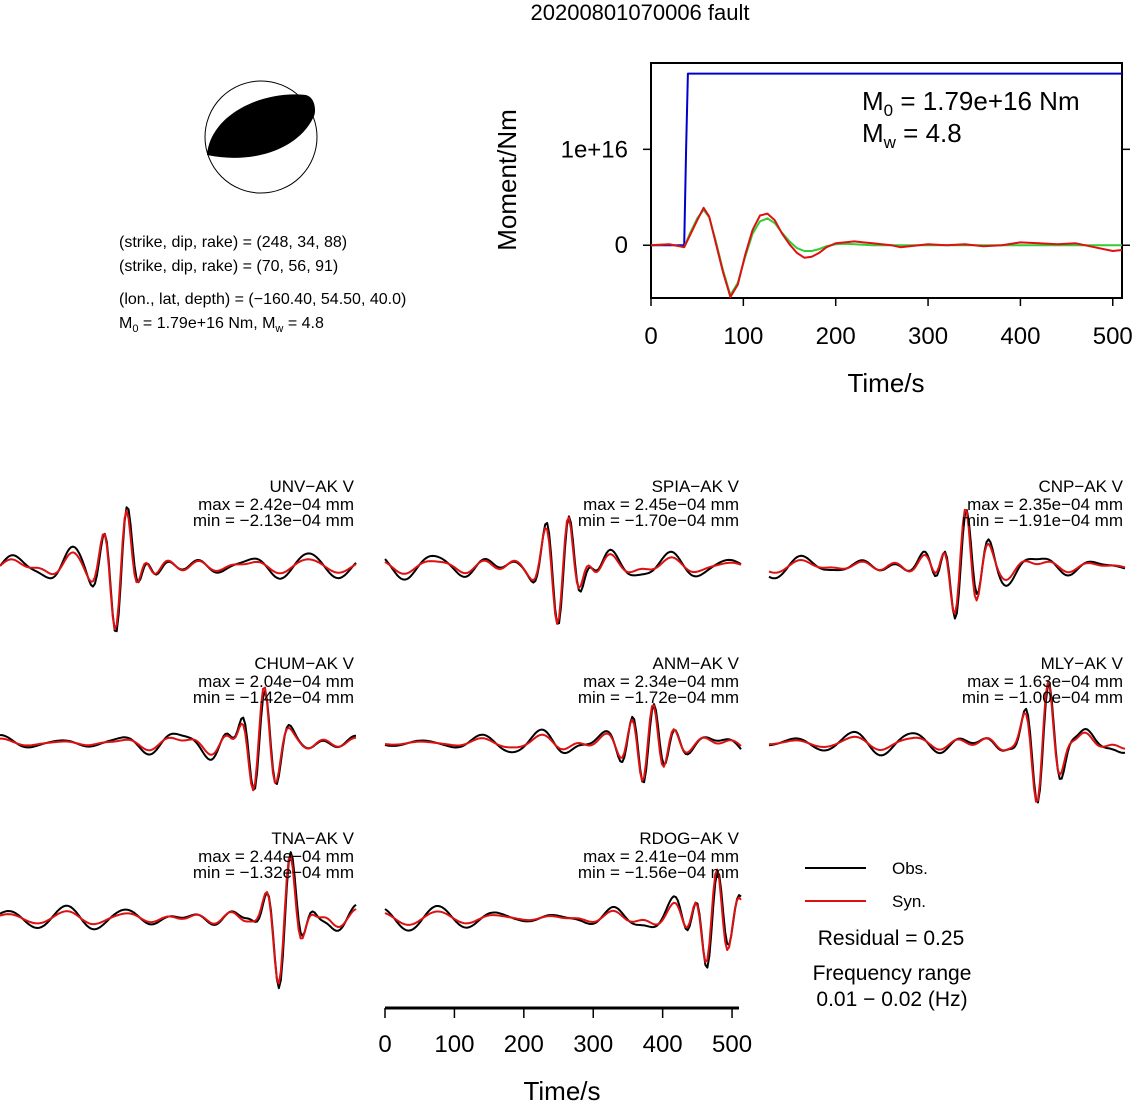 The width and height of the screenshot is (1137, 1104). What do you see at coordinates (885, 383) in the screenshot?
I see `moment-x-label: Time/s` at bounding box center [885, 383].